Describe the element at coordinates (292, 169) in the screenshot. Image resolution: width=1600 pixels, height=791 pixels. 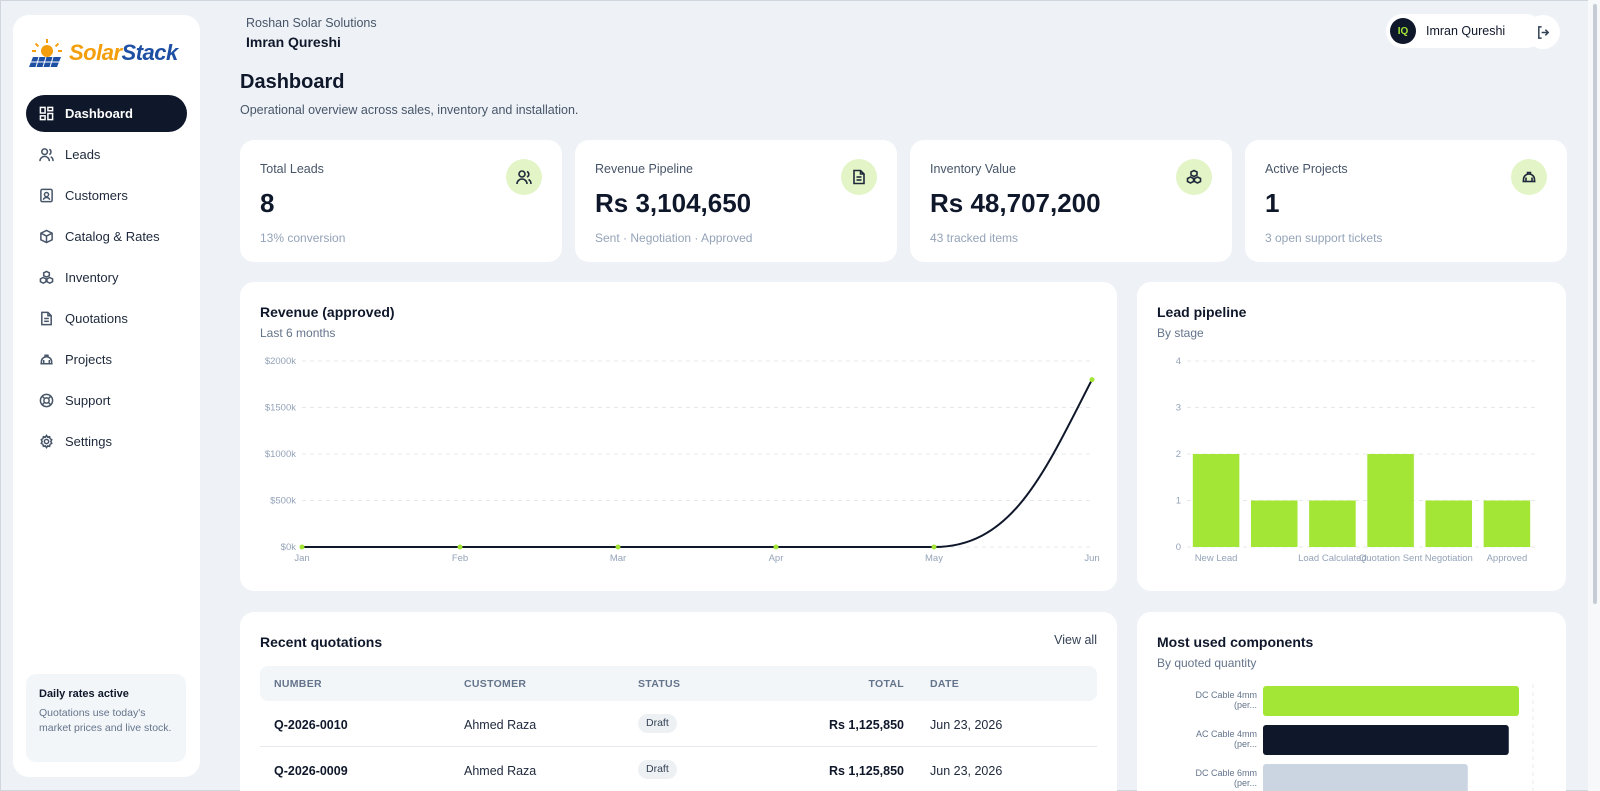
I see `stat-label: Total Leads` at that location.